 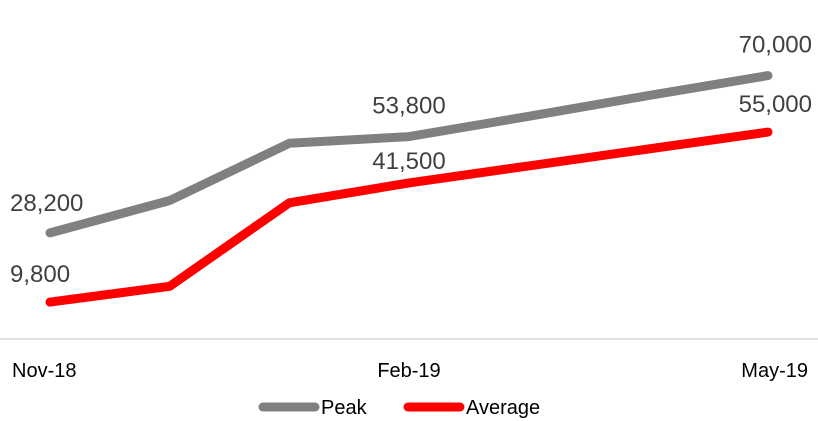 I want to click on legend-item-average: Average, so click(x=471, y=408).